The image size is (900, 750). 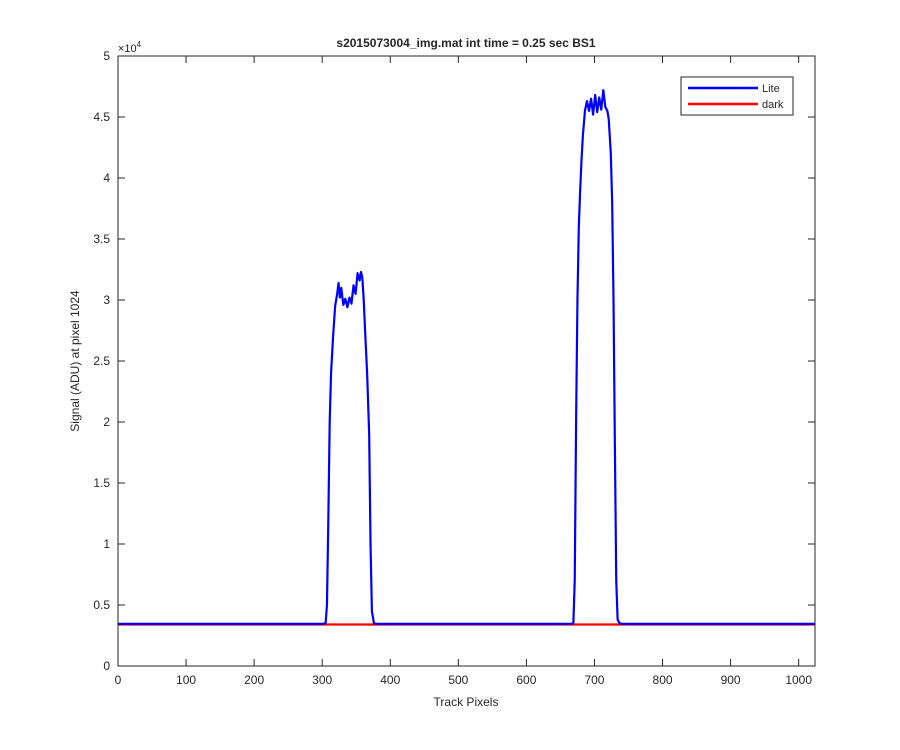 What do you see at coordinates (322, 680) in the screenshot?
I see `x-tick-label: 300` at bounding box center [322, 680].